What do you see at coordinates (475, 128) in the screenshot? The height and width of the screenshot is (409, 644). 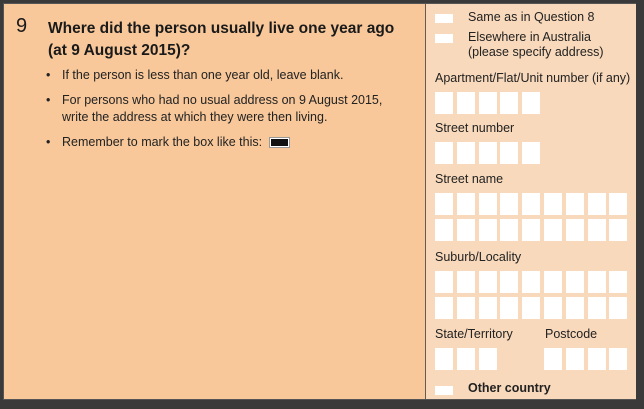 I see `street-number-label: Street number` at bounding box center [475, 128].